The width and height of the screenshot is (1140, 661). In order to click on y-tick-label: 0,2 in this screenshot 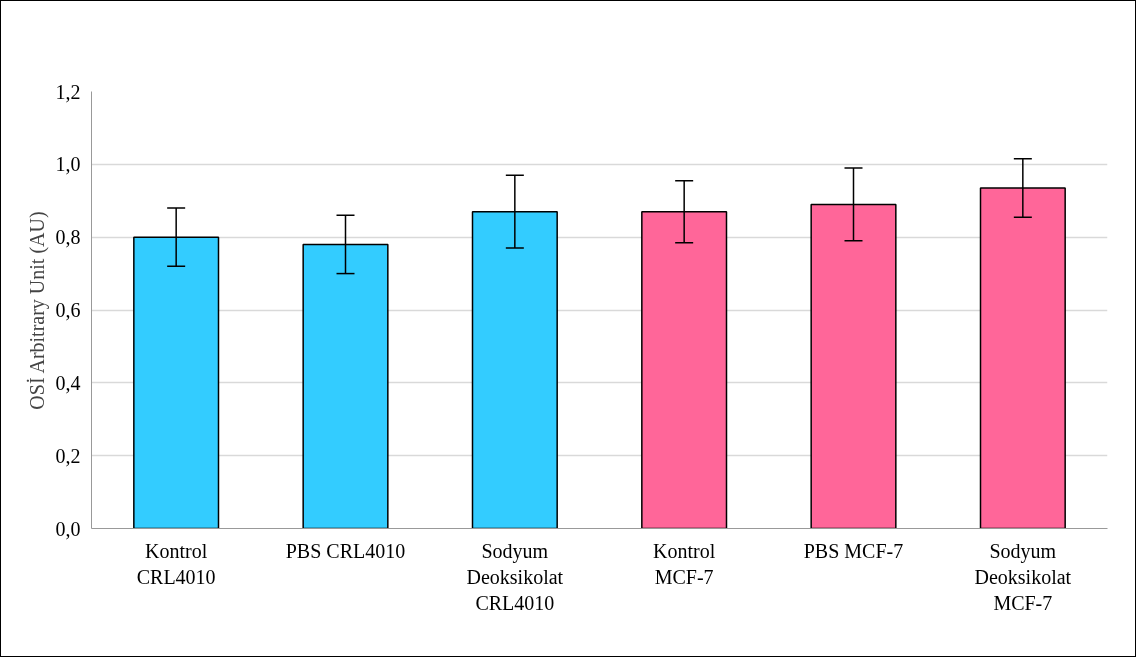, I will do `click(68, 455)`.